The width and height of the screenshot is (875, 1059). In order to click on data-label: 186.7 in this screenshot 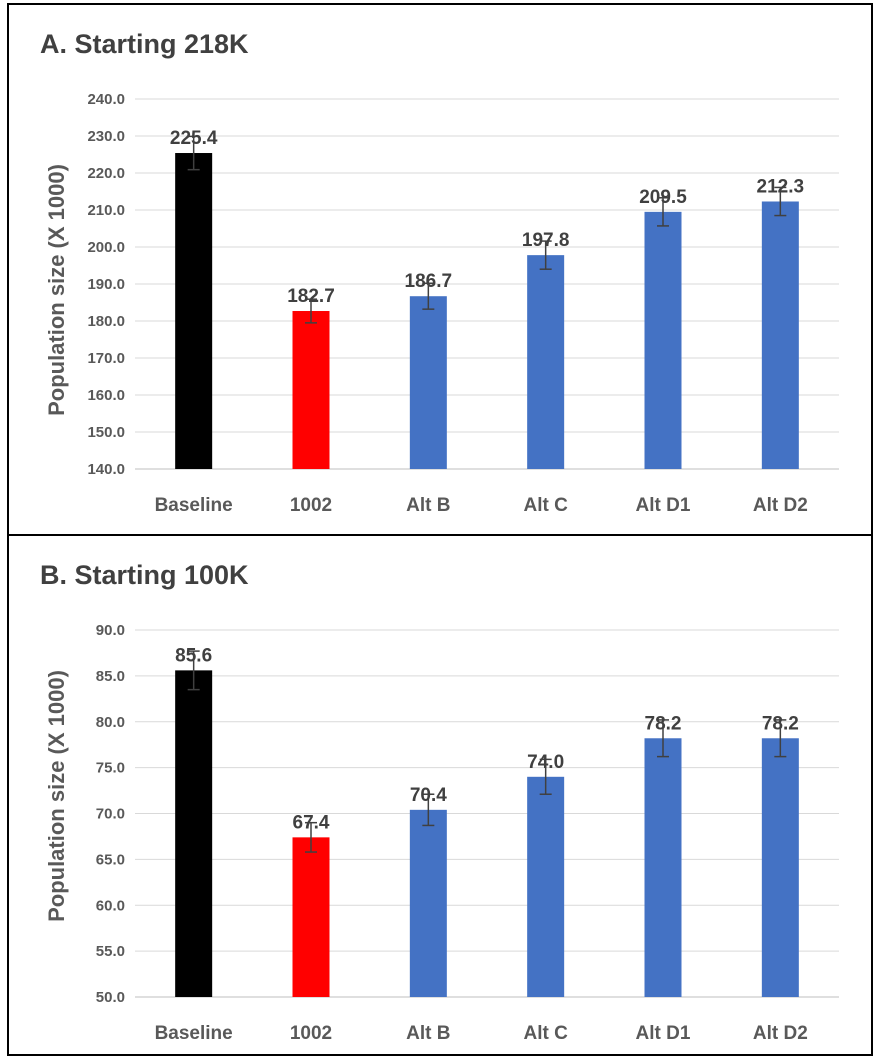, I will do `click(429, 281)`.